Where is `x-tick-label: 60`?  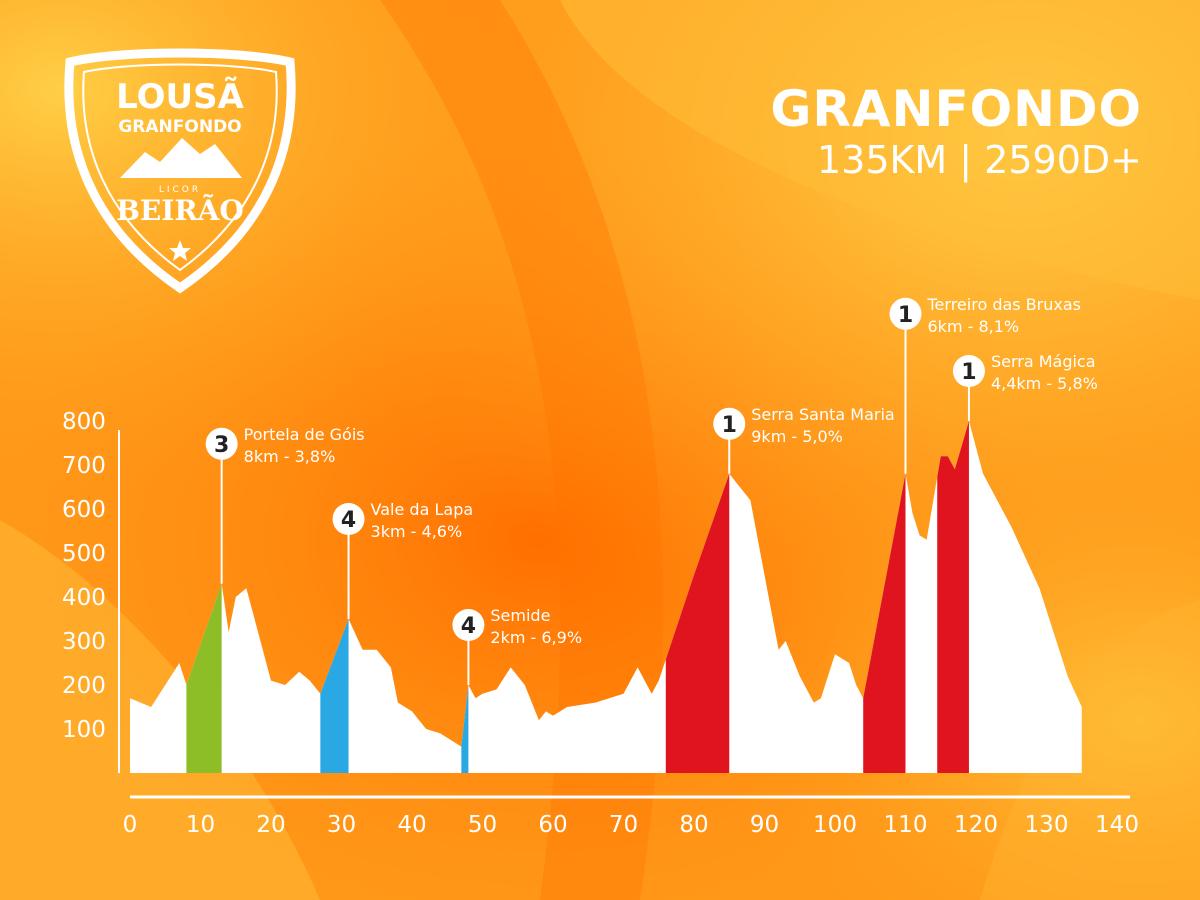 x-tick-label: 60 is located at coordinates (552, 825).